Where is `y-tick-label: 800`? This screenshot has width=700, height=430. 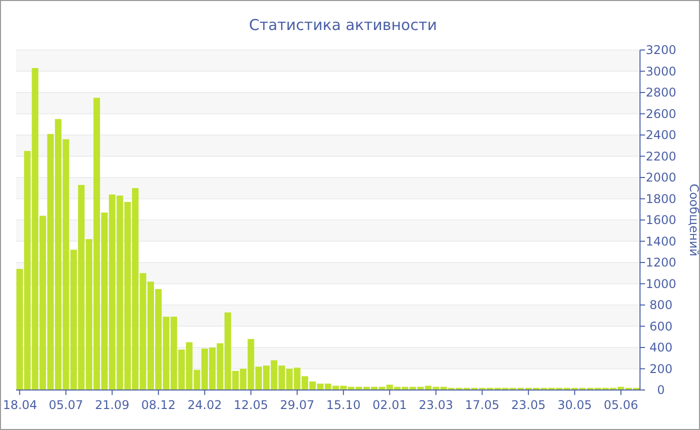 y-tick-label: 800 is located at coordinates (661, 305).